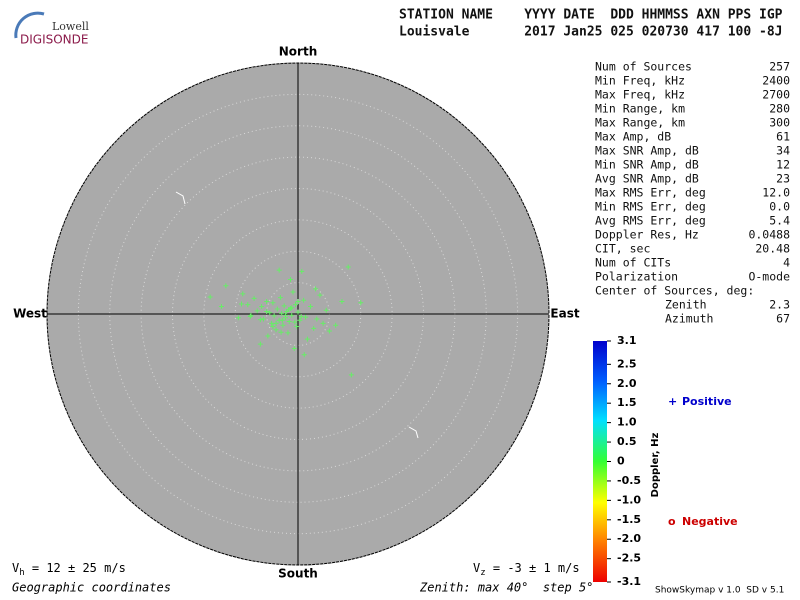 The image size is (800, 600). What do you see at coordinates (776, 193) in the screenshot?
I see `stat-value: 12.0` at bounding box center [776, 193].